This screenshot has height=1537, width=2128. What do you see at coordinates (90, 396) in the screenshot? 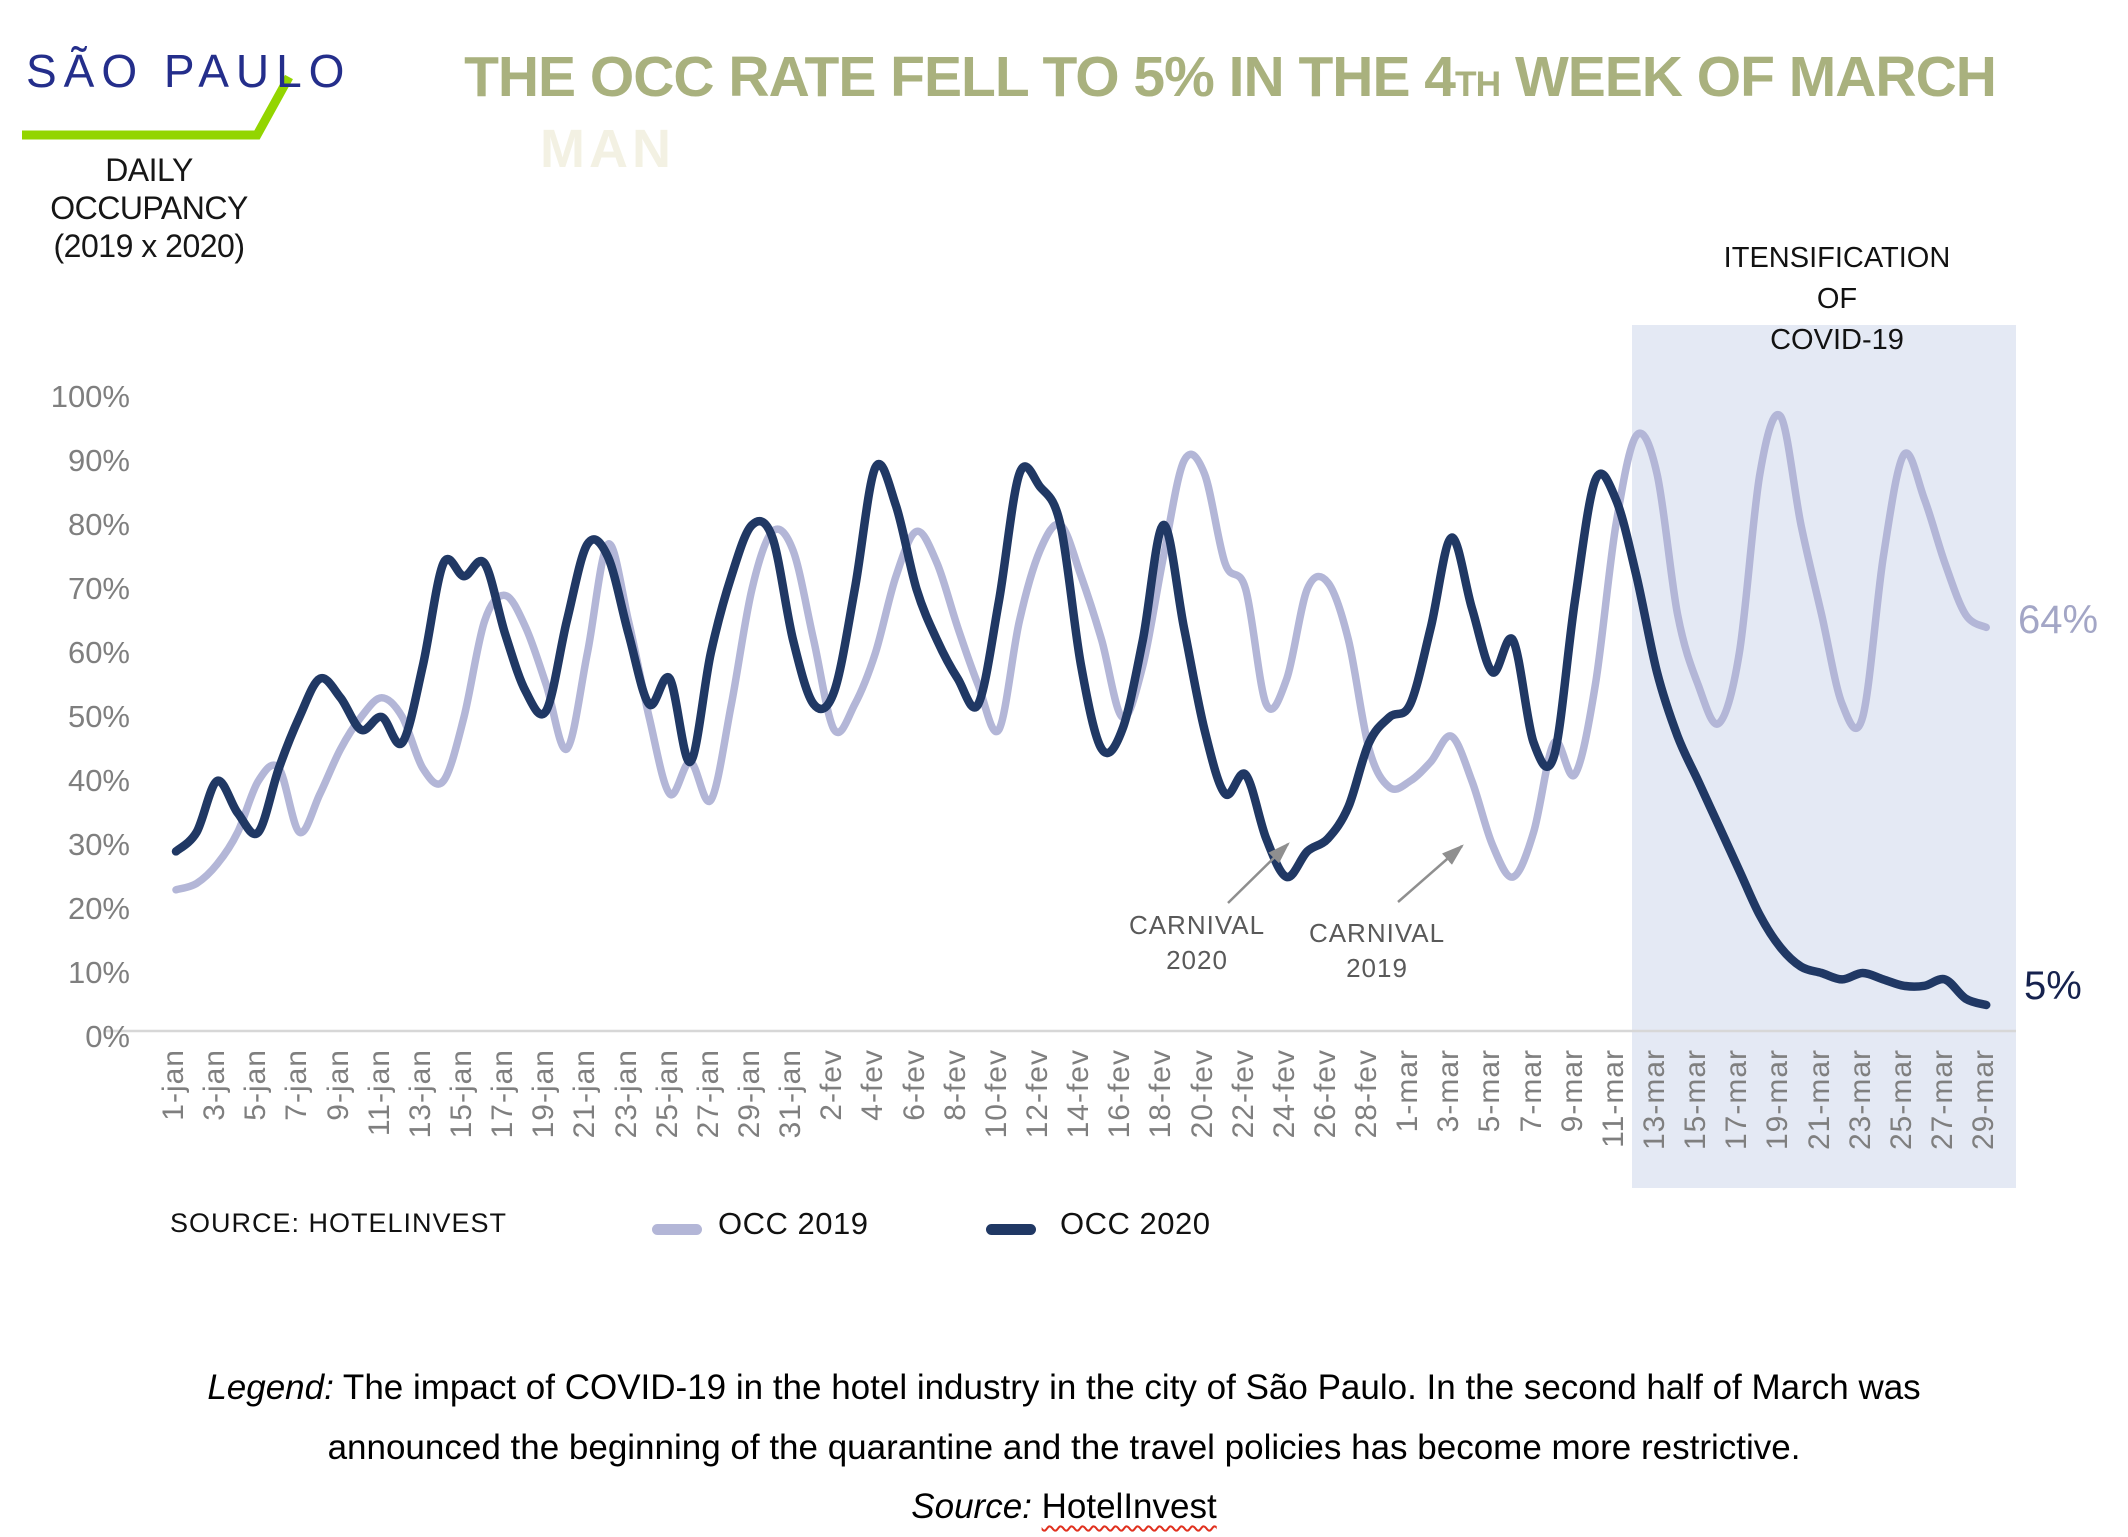
I see `y-tick-label: 100%` at bounding box center [90, 396].